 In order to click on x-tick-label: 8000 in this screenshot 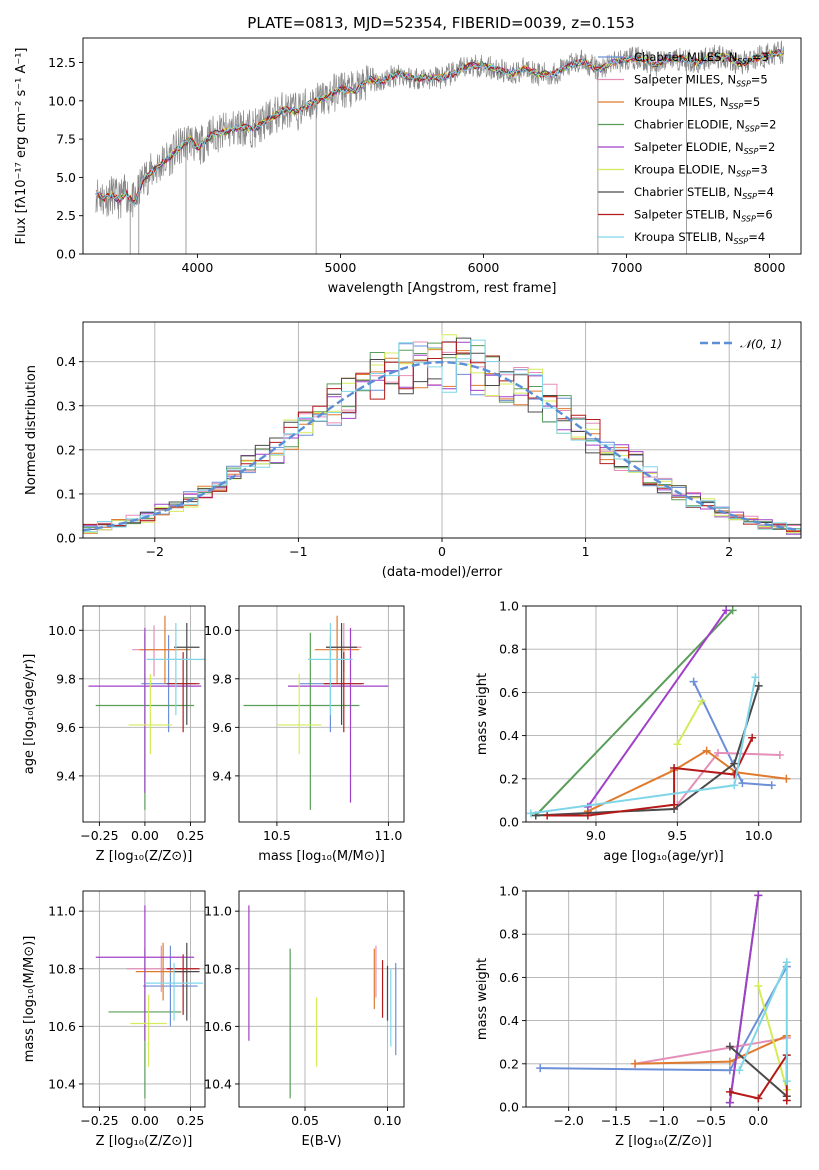, I will do `click(770, 267)`.